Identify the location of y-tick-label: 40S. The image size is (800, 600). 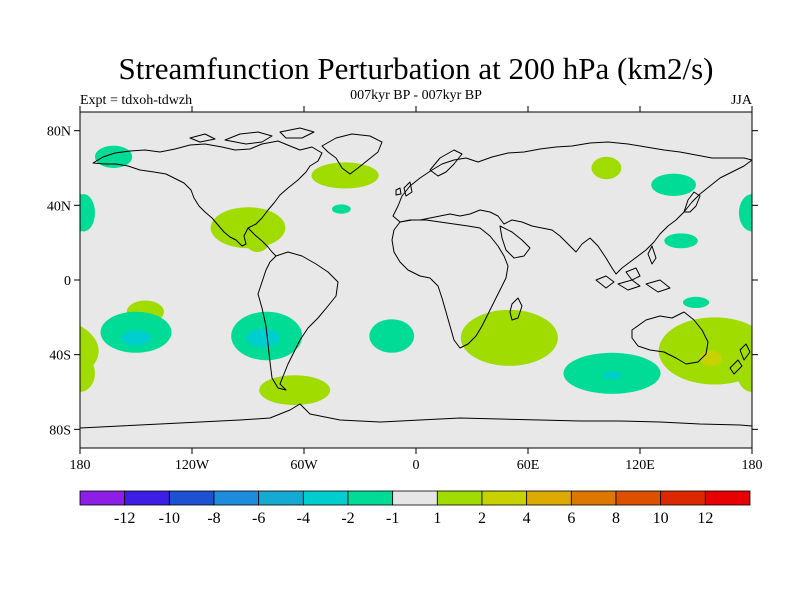
(60, 356).